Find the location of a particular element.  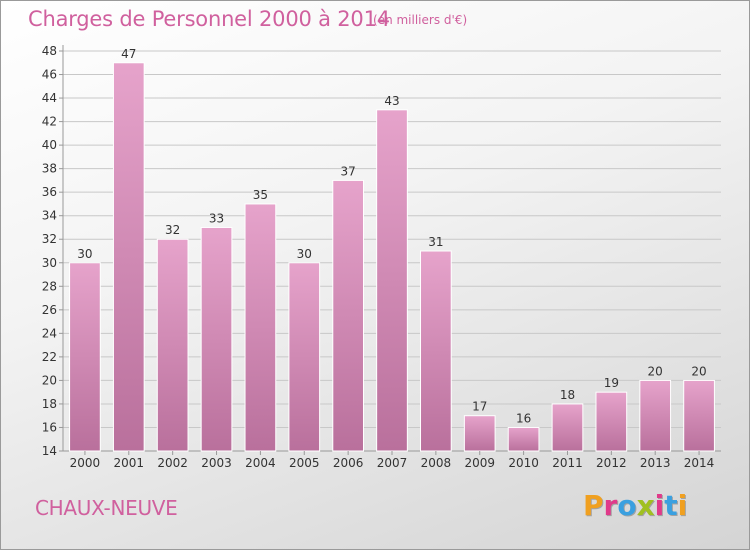

x-tick-label: 2000 is located at coordinates (85, 463).